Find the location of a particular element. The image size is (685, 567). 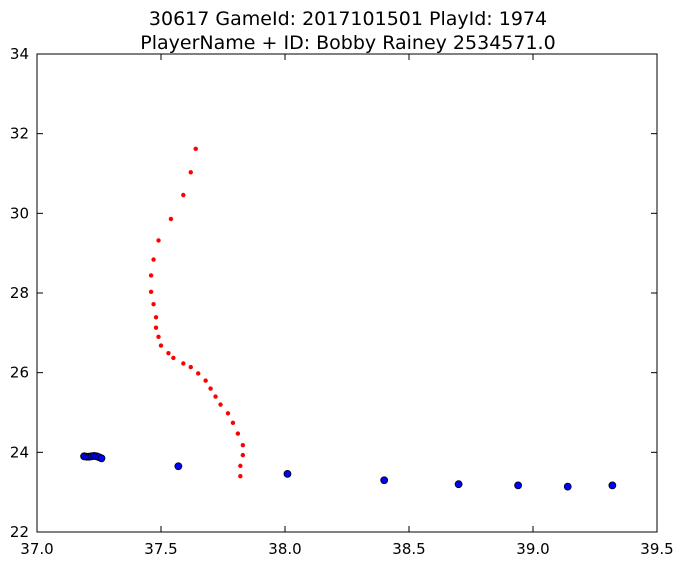

y-tick-label-6: 34 is located at coordinates (19, 54).